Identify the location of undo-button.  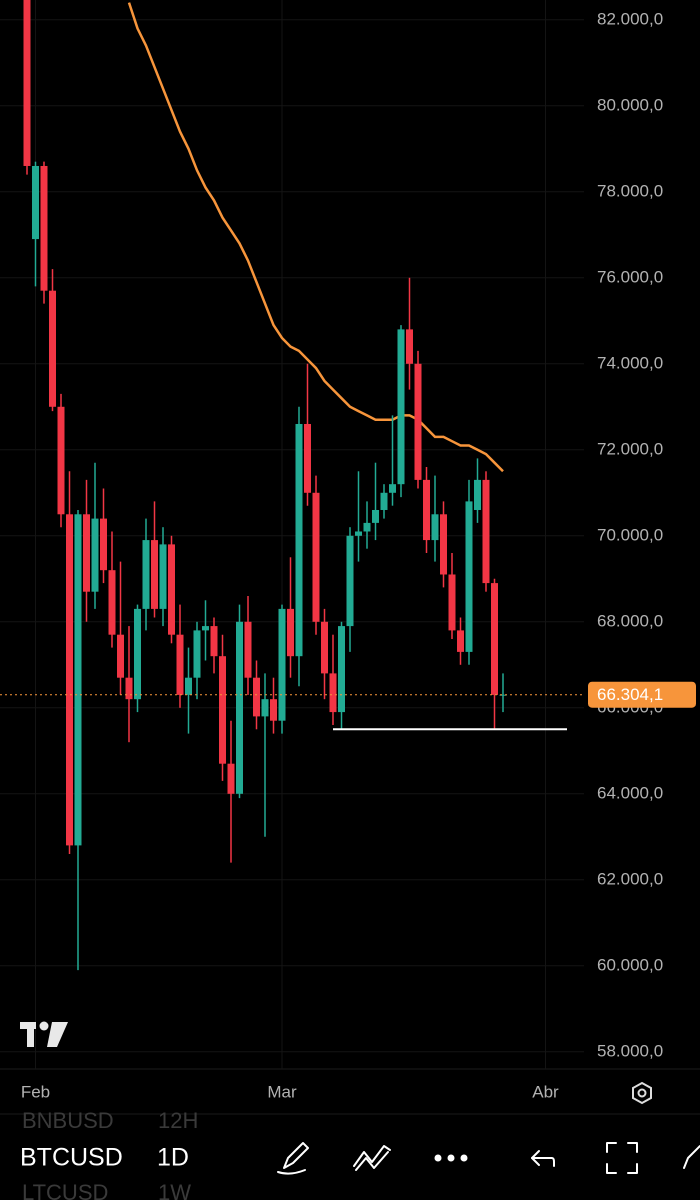
(543, 1158).